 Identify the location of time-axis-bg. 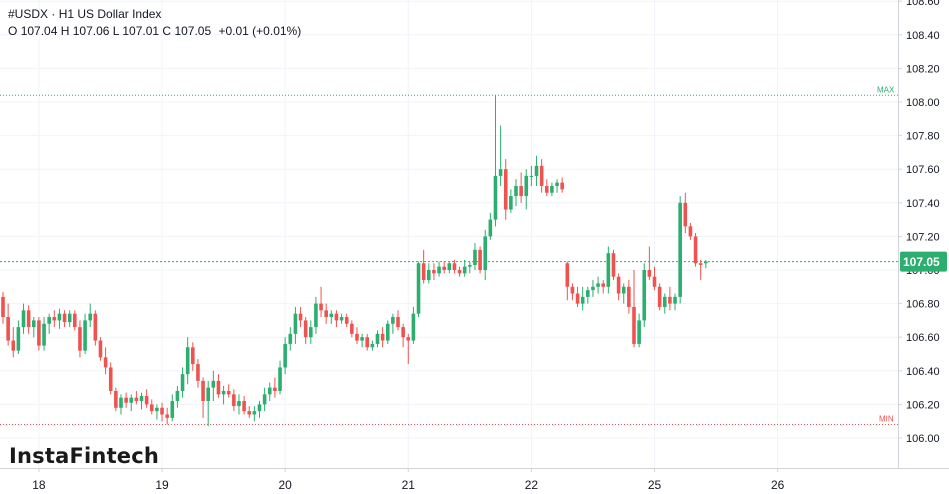
(474, 481).